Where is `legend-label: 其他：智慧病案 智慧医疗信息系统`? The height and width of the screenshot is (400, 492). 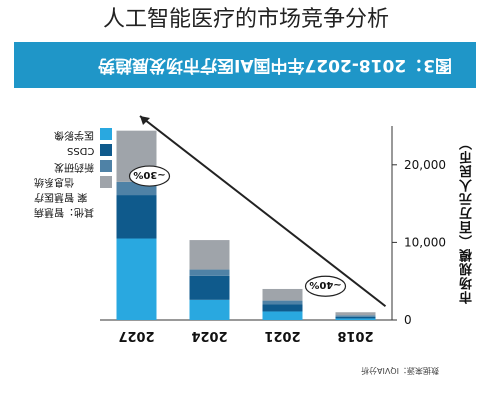
legend-label: 其他：智慧病案 智慧医疗信息系统 is located at coordinates (64, 196).